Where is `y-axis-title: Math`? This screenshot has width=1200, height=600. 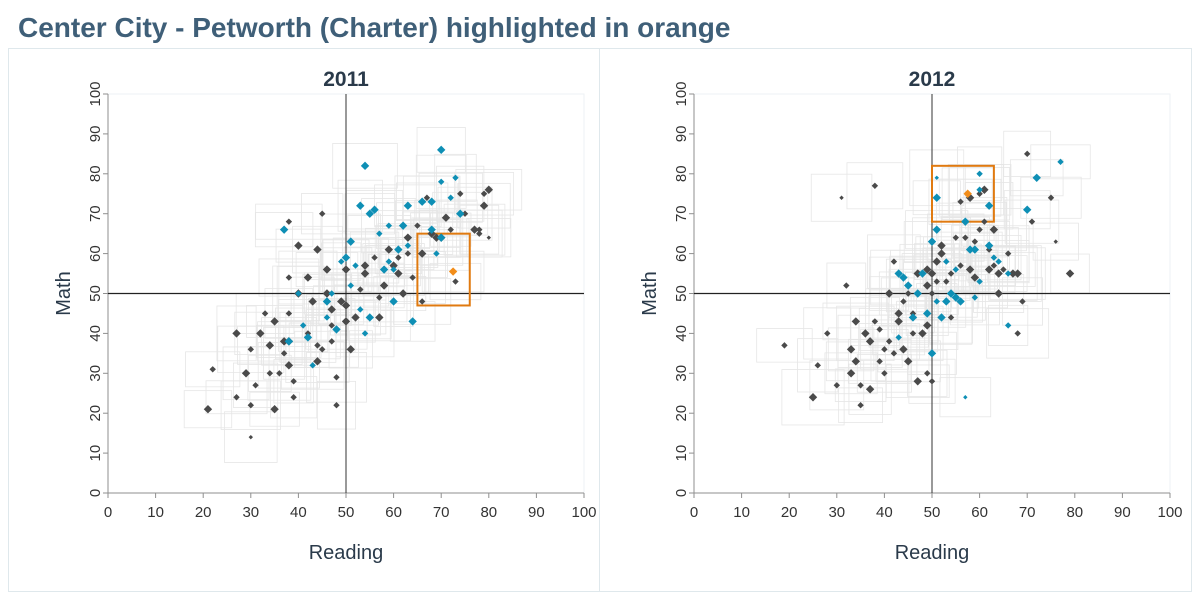 y-axis-title: Math is located at coordinates (64, 293).